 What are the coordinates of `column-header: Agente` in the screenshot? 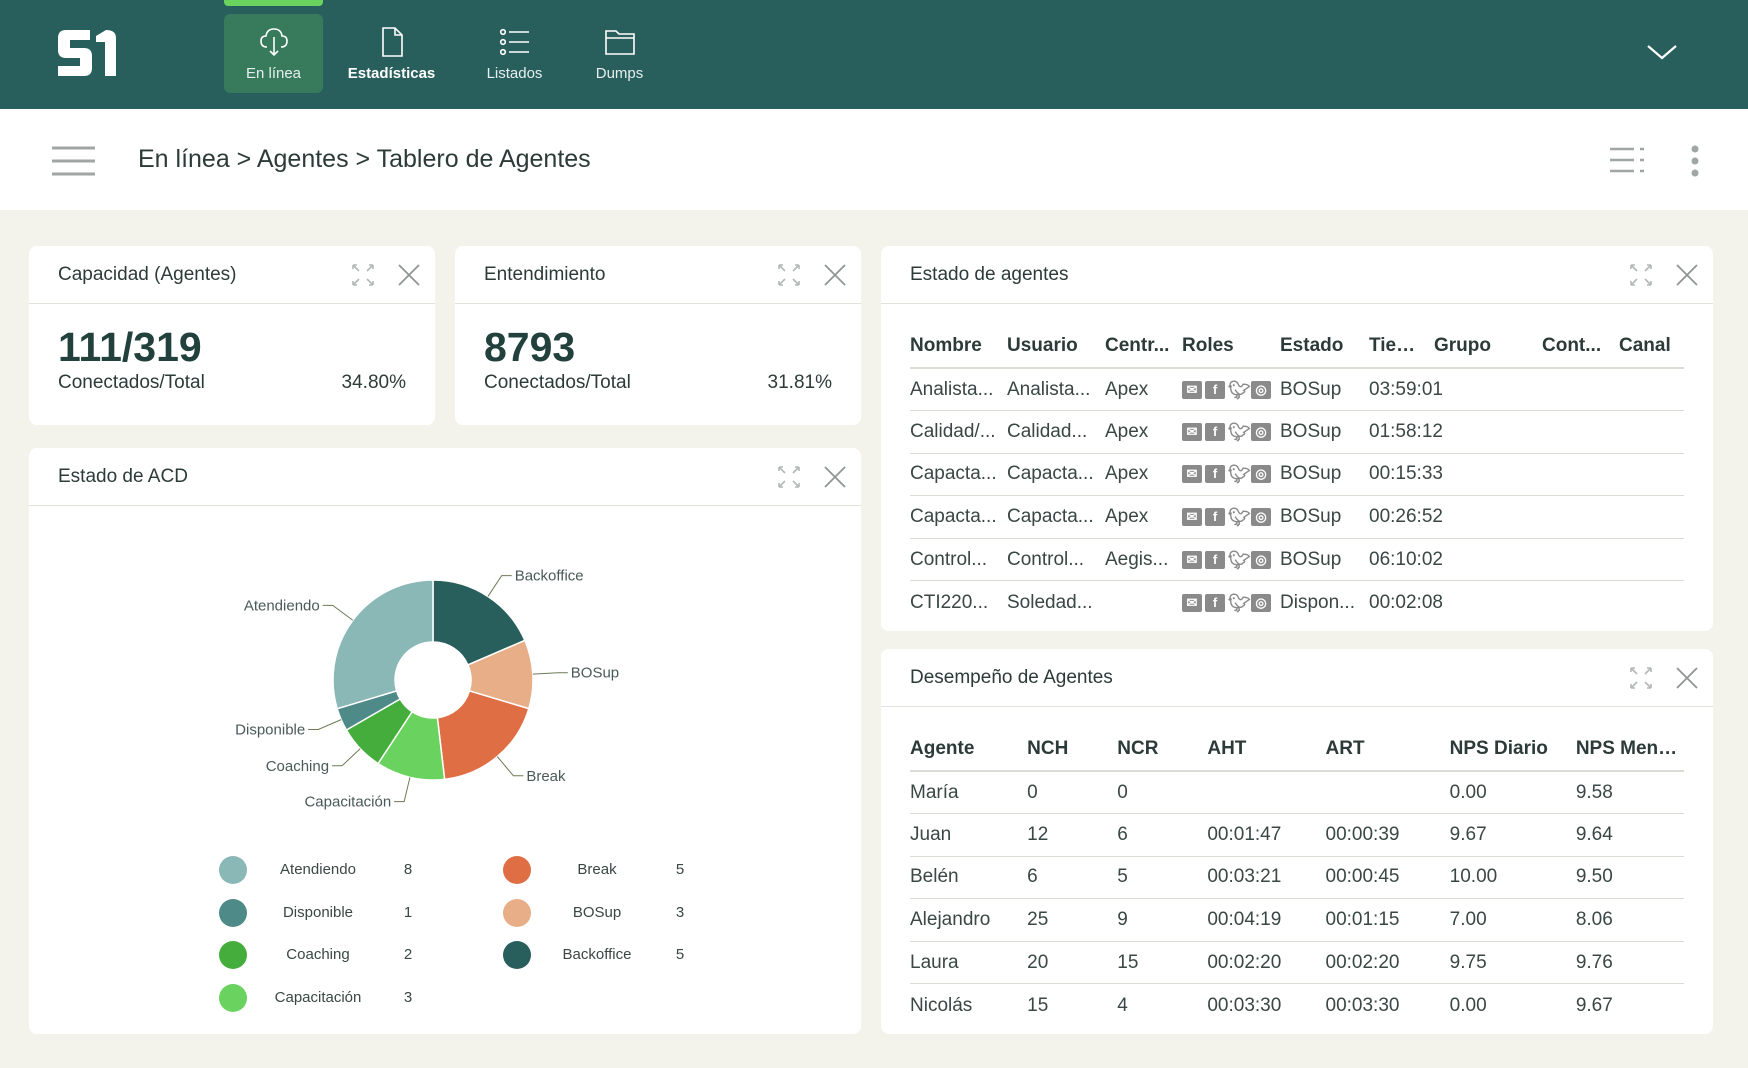 It's located at (969, 749).